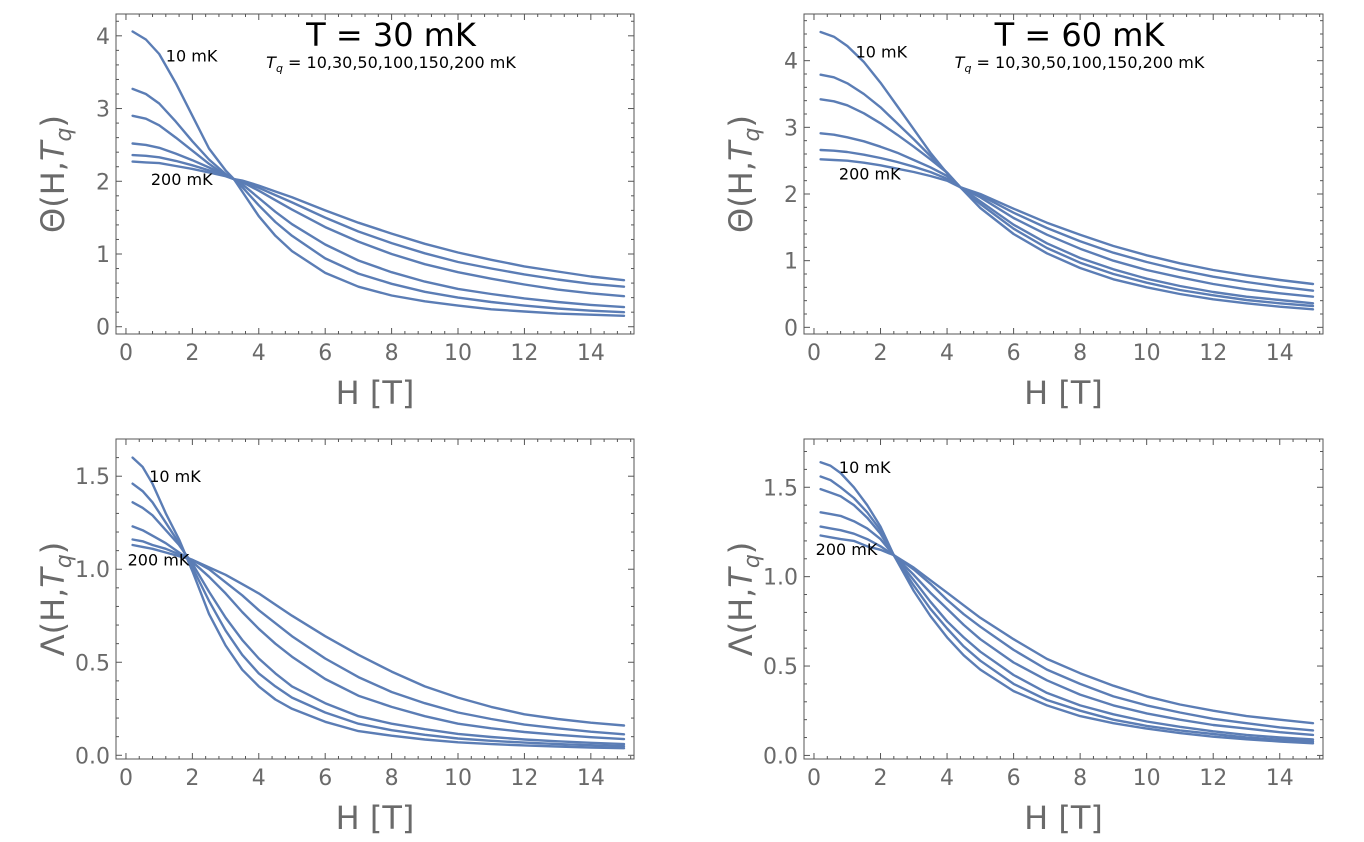  I want to click on subtitle-symbol: T, so click(271, 62).